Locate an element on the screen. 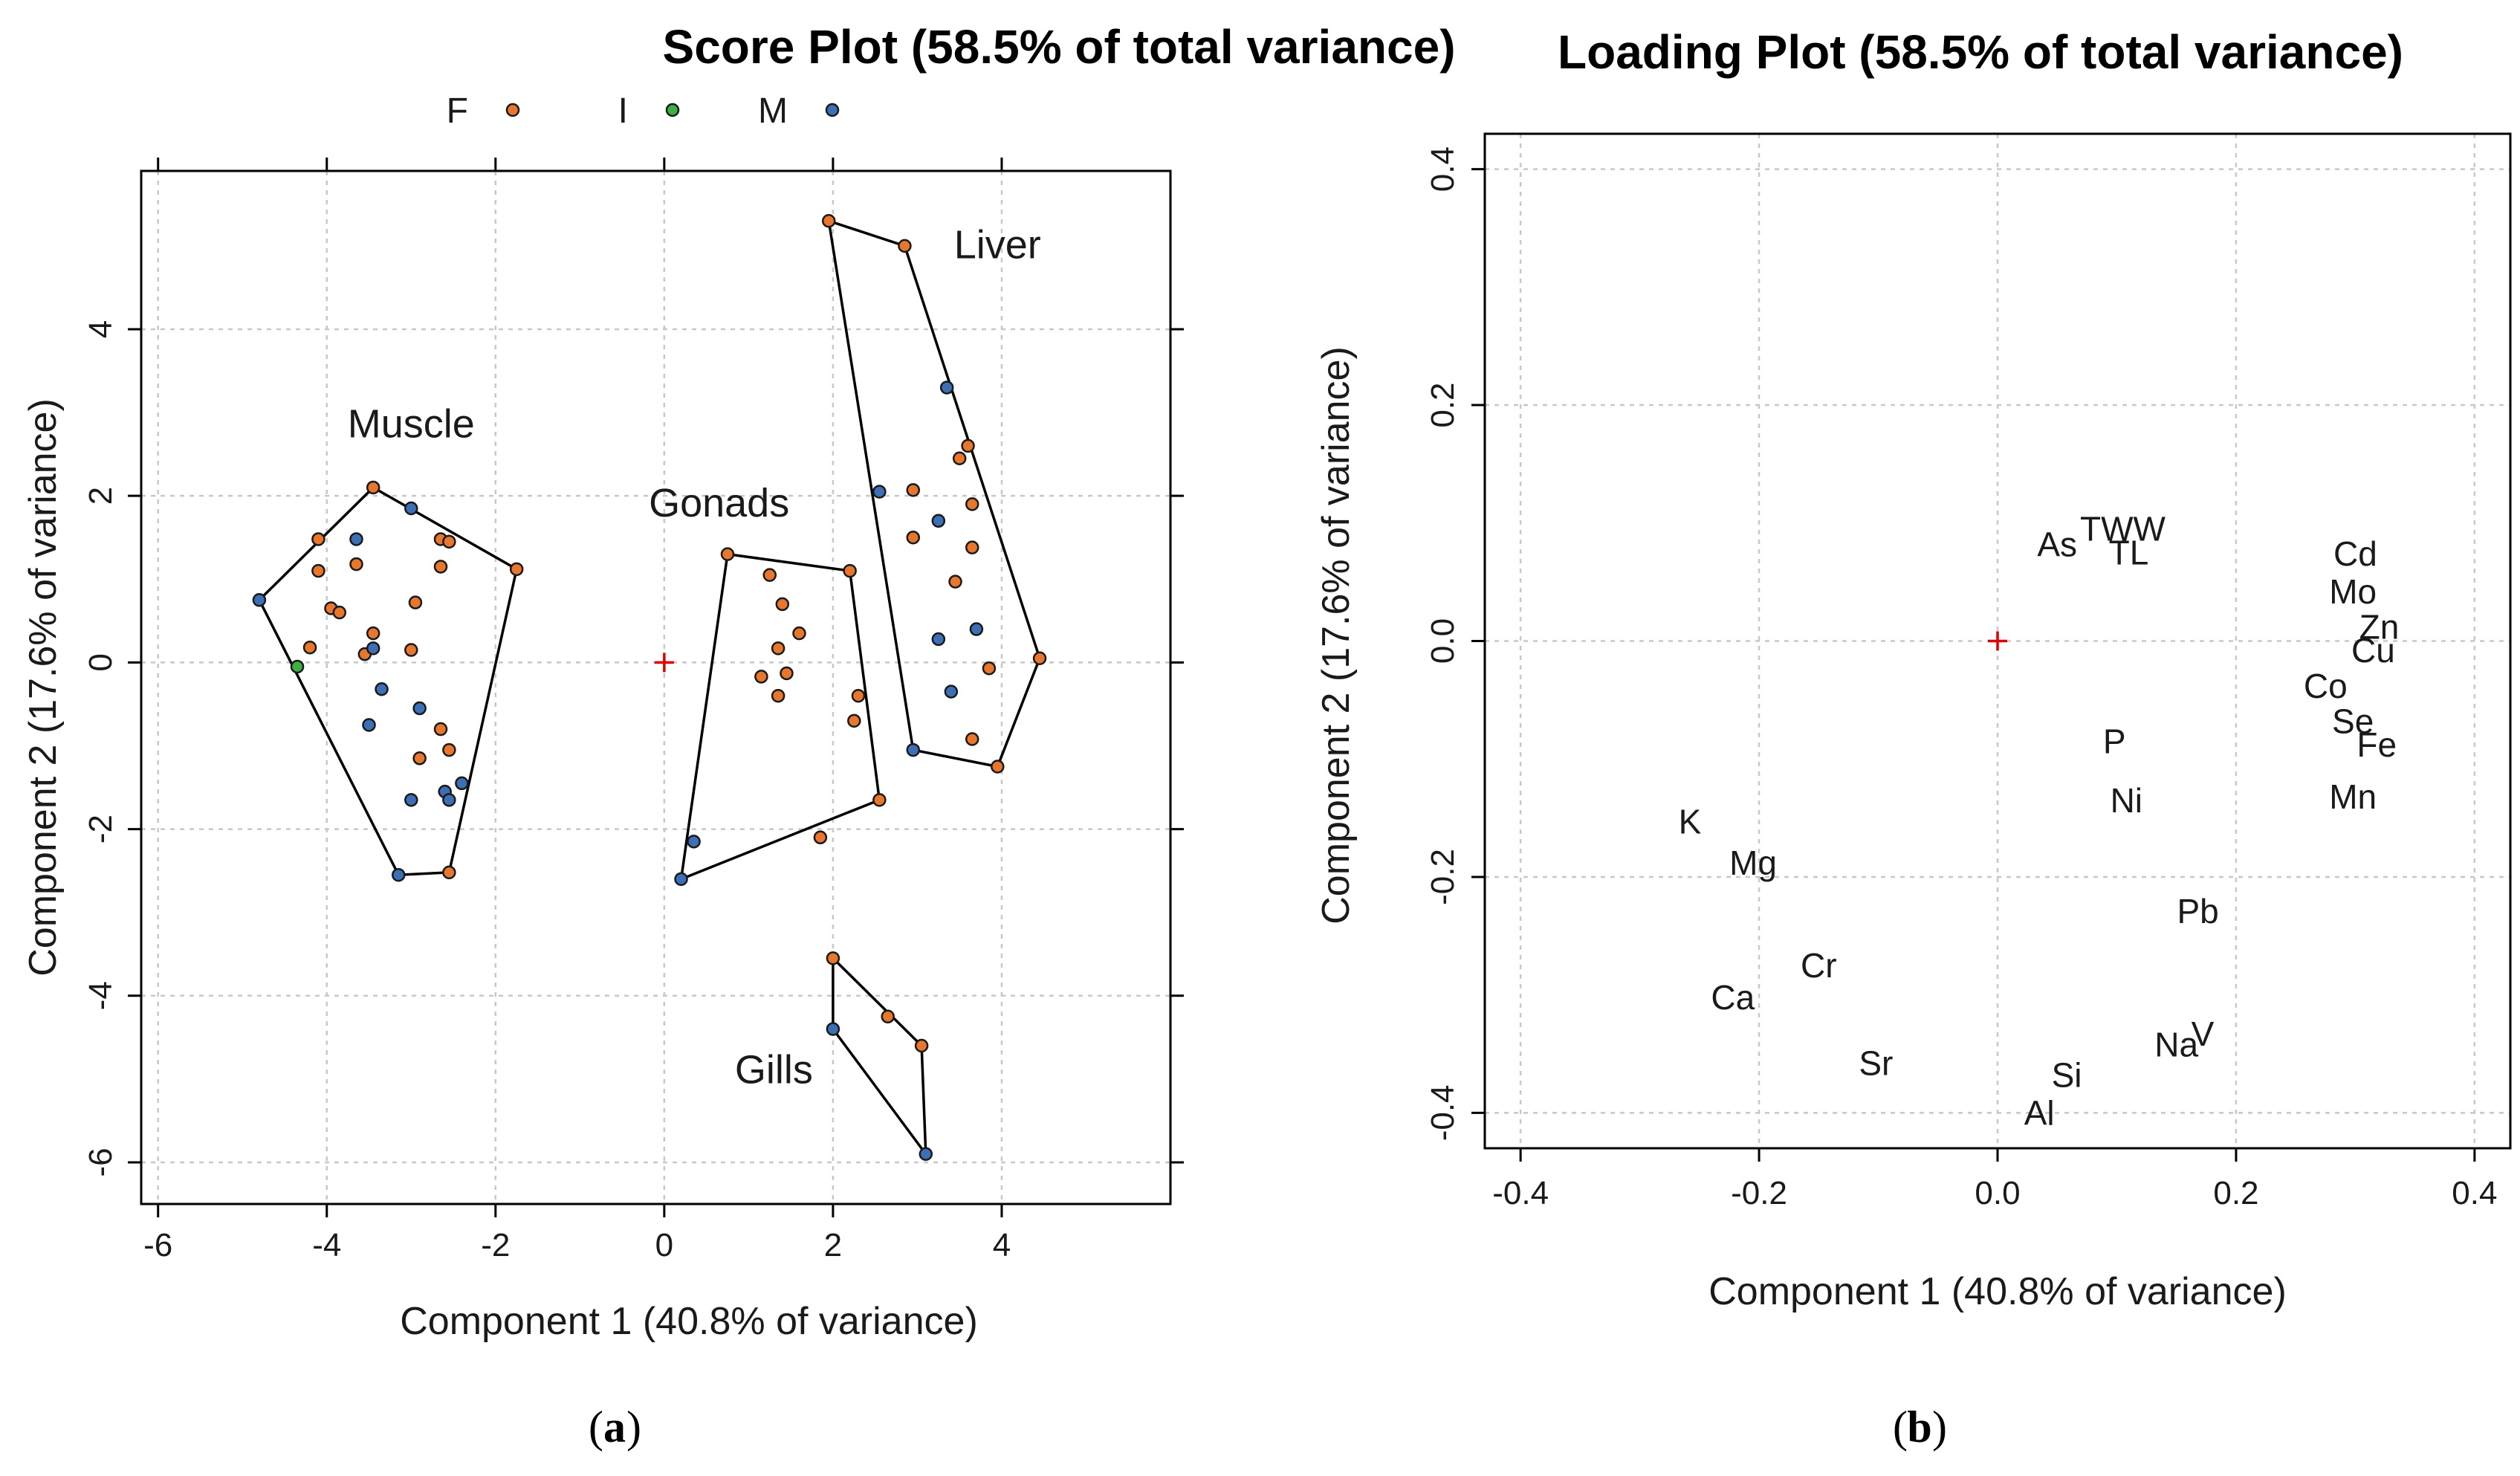 The image size is (2520, 1476). loading-label-mo: Mo is located at coordinates (2353, 591).